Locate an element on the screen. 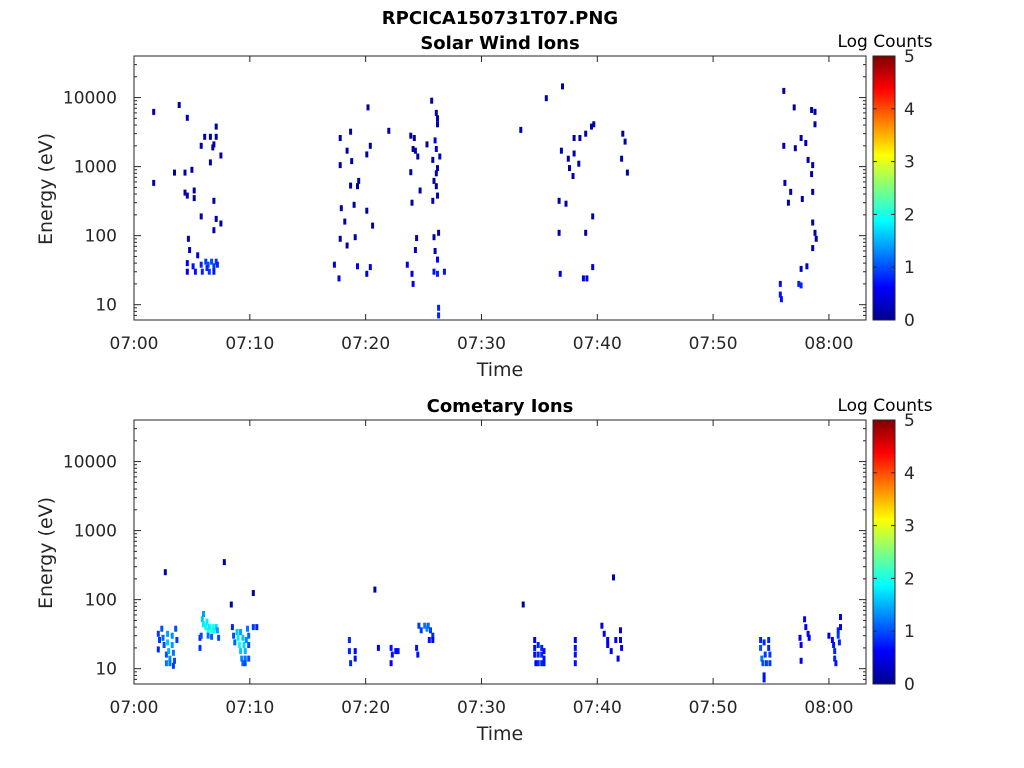  y-axis-label: Energy (eV) is located at coordinates (46, 189).